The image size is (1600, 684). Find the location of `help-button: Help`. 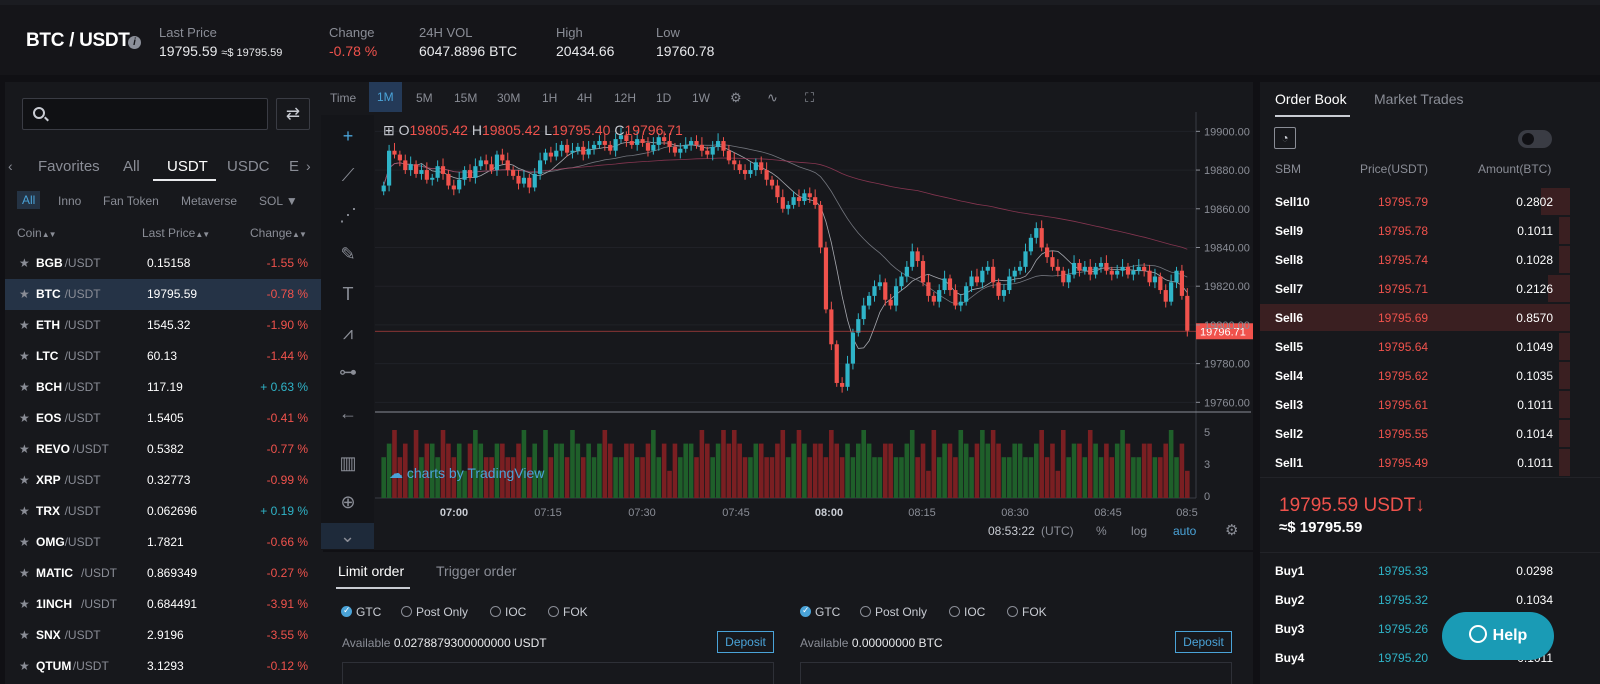

help-button: Help is located at coordinates (1498, 636).